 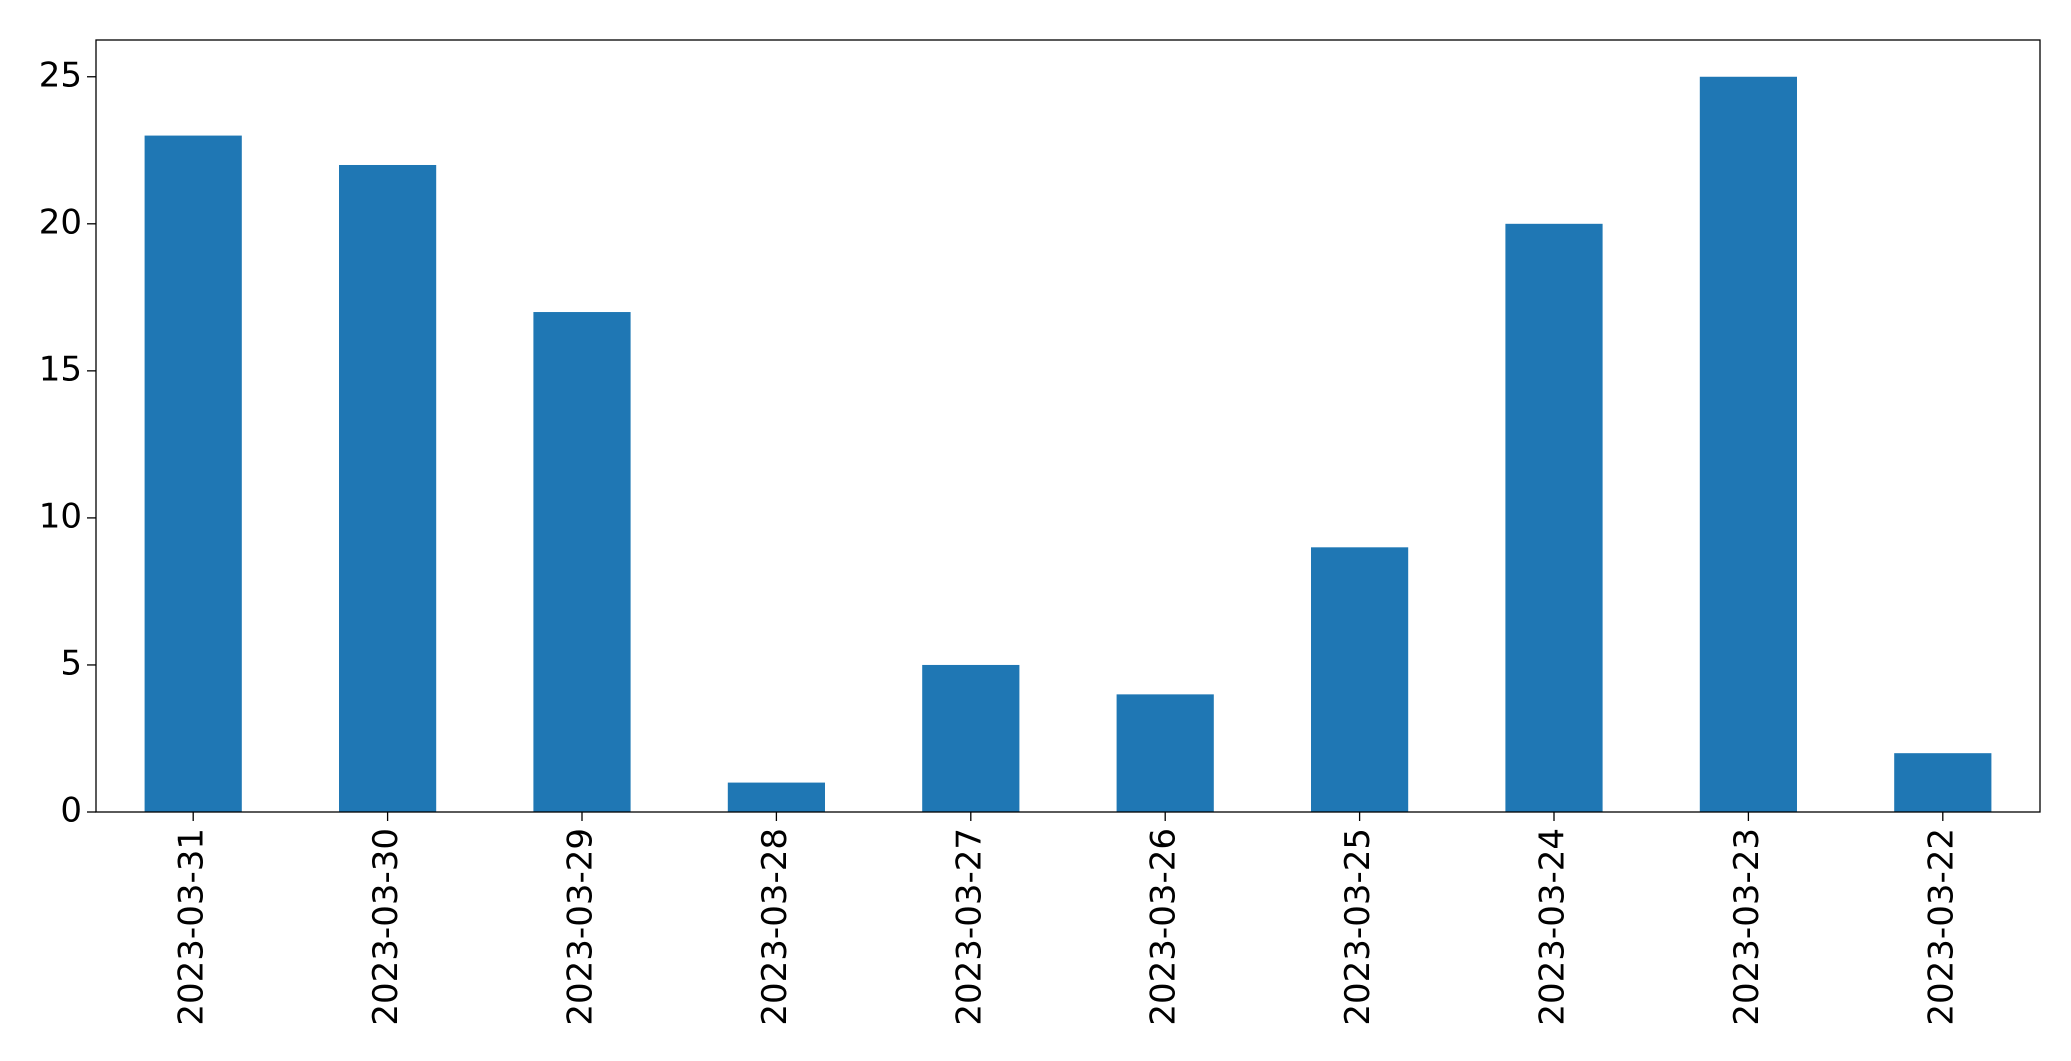 I want to click on x-tick-label: 2023-03-29, so click(x=581, y=927).